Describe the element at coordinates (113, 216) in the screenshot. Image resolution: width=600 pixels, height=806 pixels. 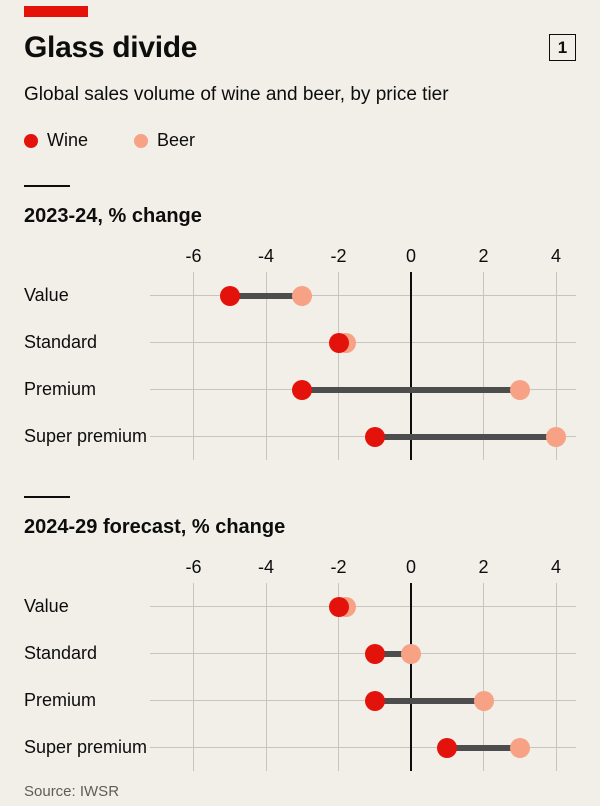
I see `chart-title-2023-24: 2023-24, % change` at that location.